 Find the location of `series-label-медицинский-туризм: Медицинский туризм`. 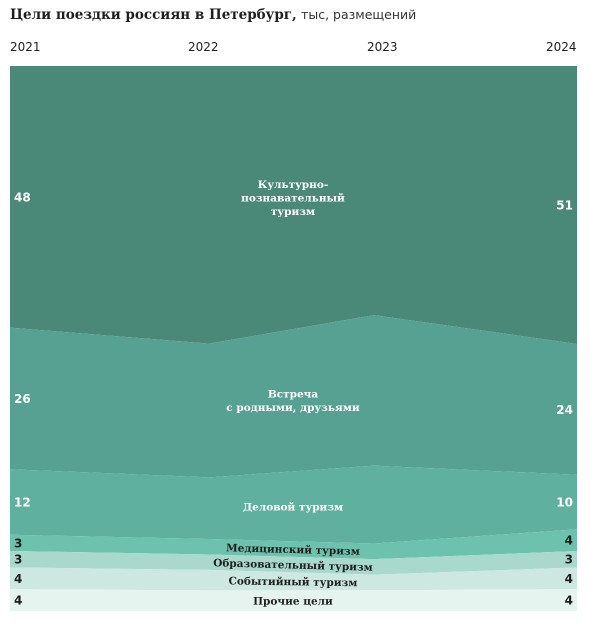

series-label-медицинский-туризм: Медицинский туризм is located at coordinates (293, 550).